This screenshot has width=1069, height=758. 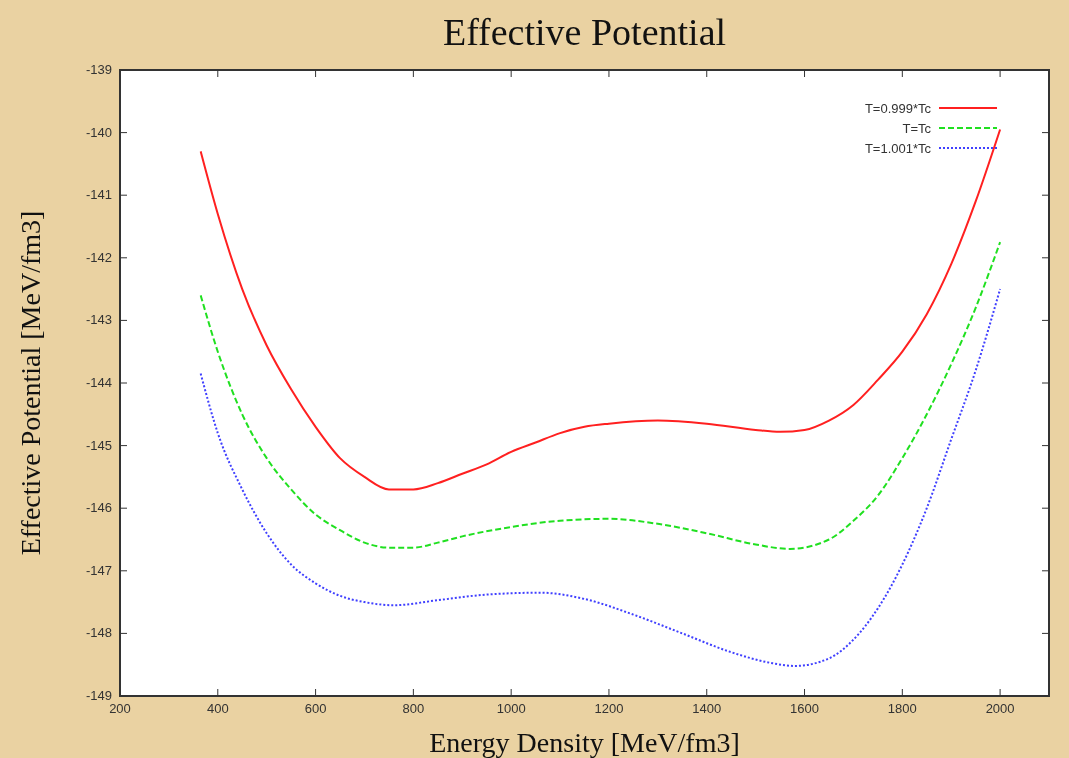 What do you see at coordinates (413, 708) in the screenshot?
I see `x-tick-label: 800` at bounding box center [413, 708].